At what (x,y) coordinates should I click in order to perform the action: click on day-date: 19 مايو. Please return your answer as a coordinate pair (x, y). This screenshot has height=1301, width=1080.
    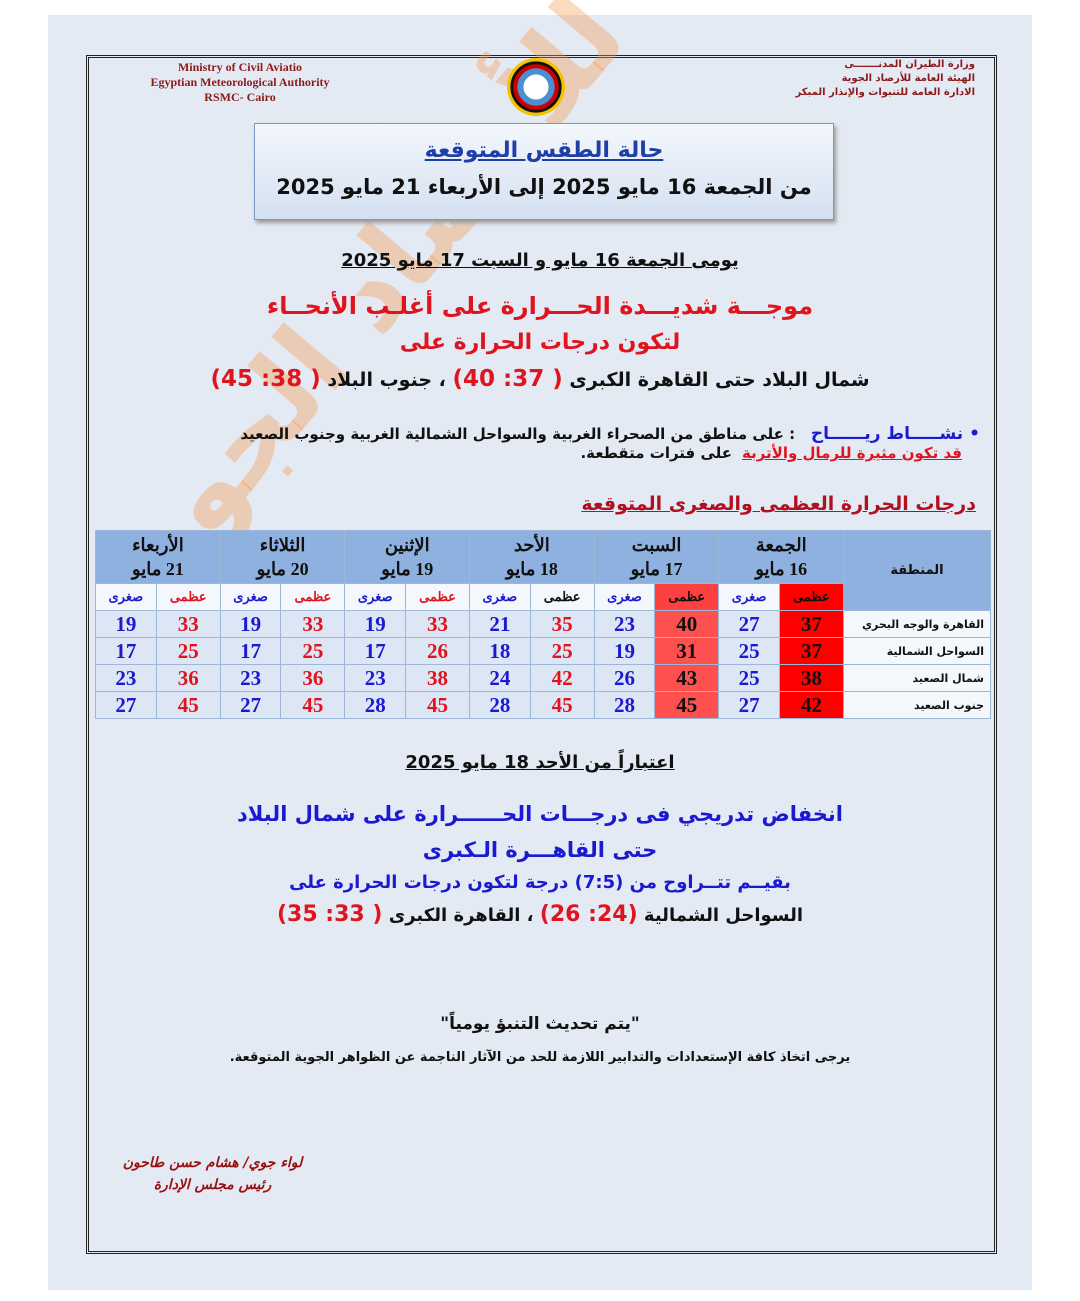
    Looking at the image, I should click on (407, 569).